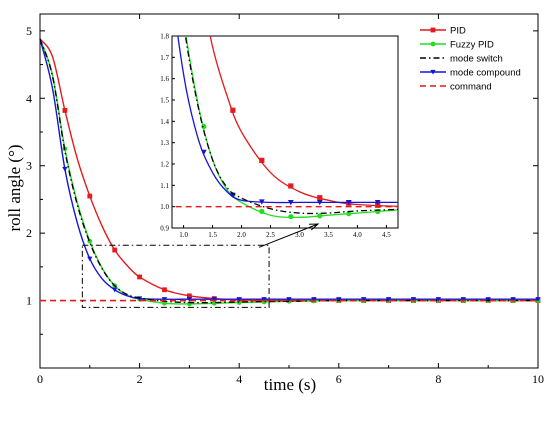  I want to click on inset-x-tick-label: 2.0, so click(241, 235).